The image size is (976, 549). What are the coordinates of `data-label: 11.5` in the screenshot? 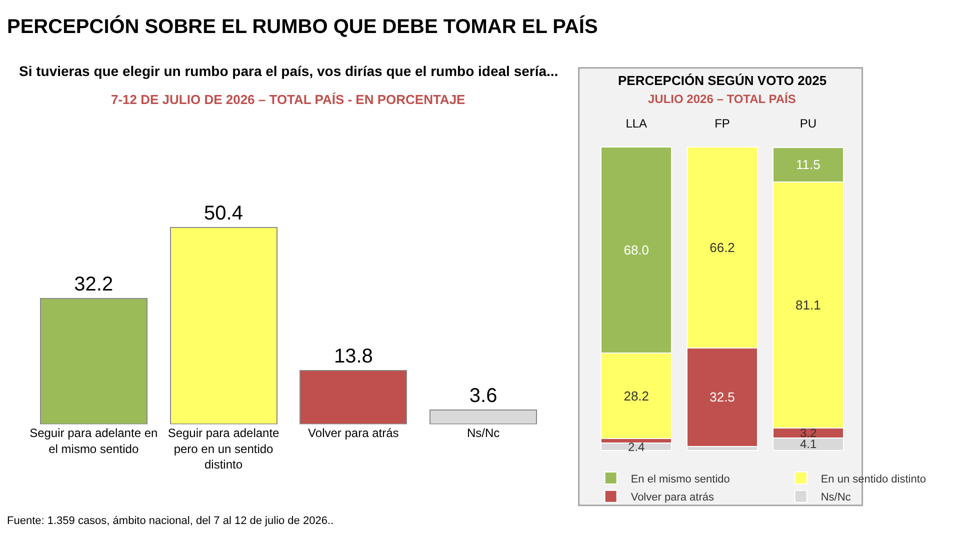 It's located at (808, 164).